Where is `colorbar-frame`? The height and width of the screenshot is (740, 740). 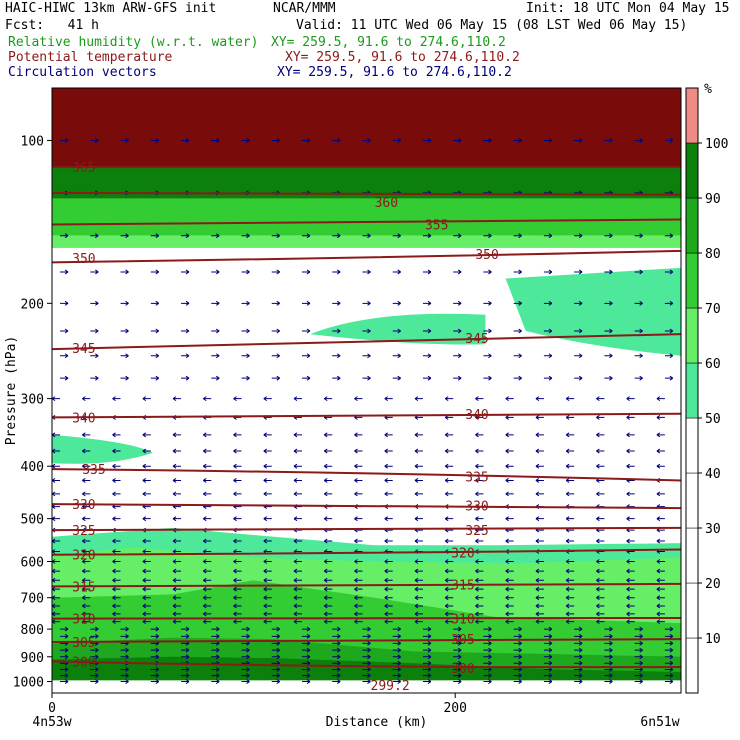
colorbar-frame is located at coordinates (692, 390).